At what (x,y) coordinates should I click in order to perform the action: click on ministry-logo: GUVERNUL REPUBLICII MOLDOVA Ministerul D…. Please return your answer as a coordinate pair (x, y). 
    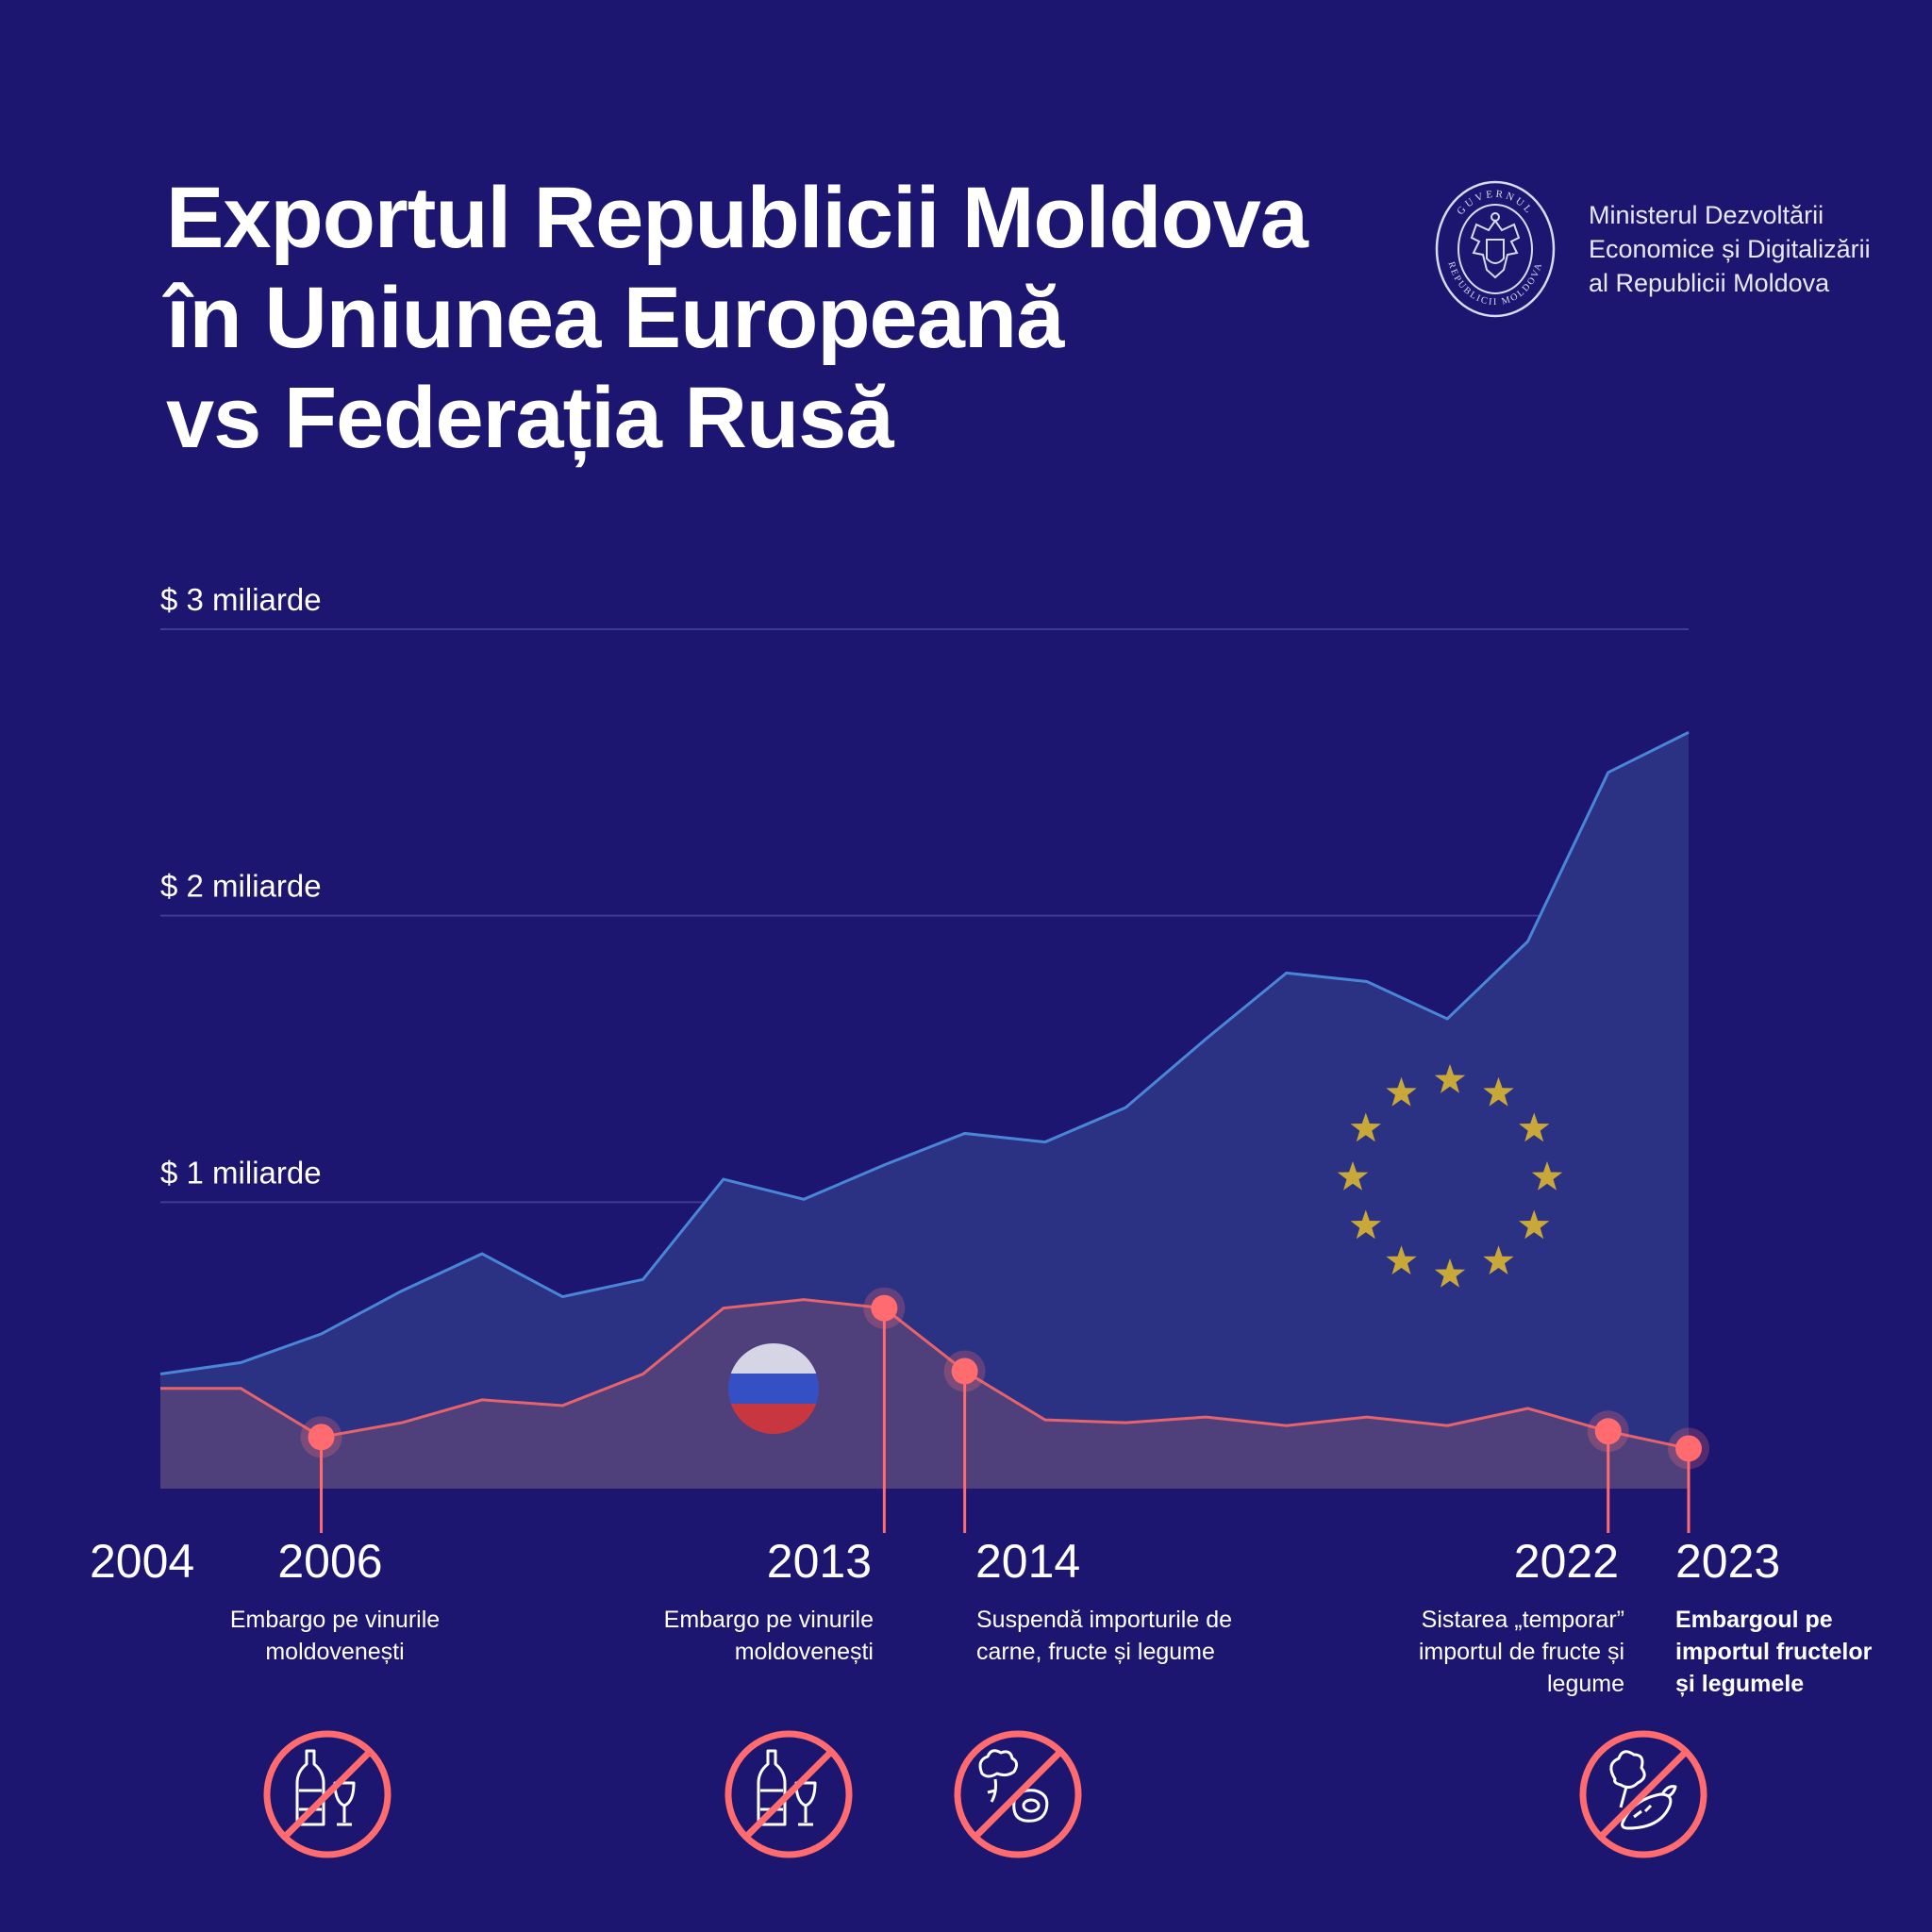
    Looking at the image, I should click on (1652, 249).